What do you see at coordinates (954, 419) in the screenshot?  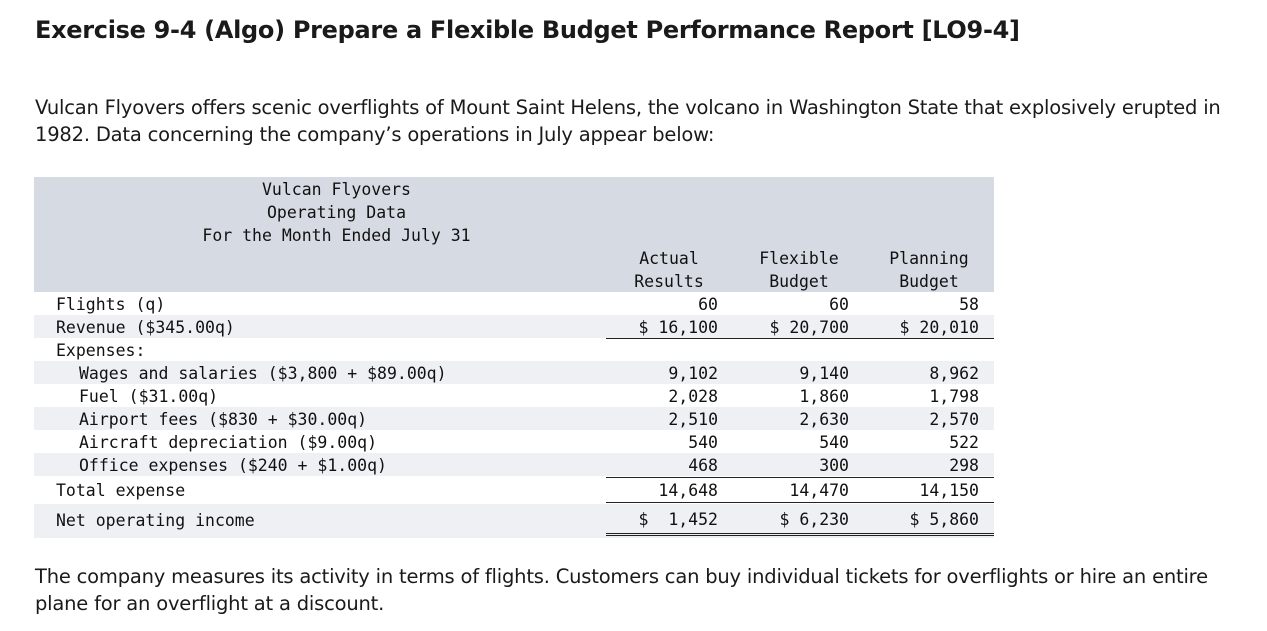 I see `cell-planning: 2,570` at bounding box center [954, 419].